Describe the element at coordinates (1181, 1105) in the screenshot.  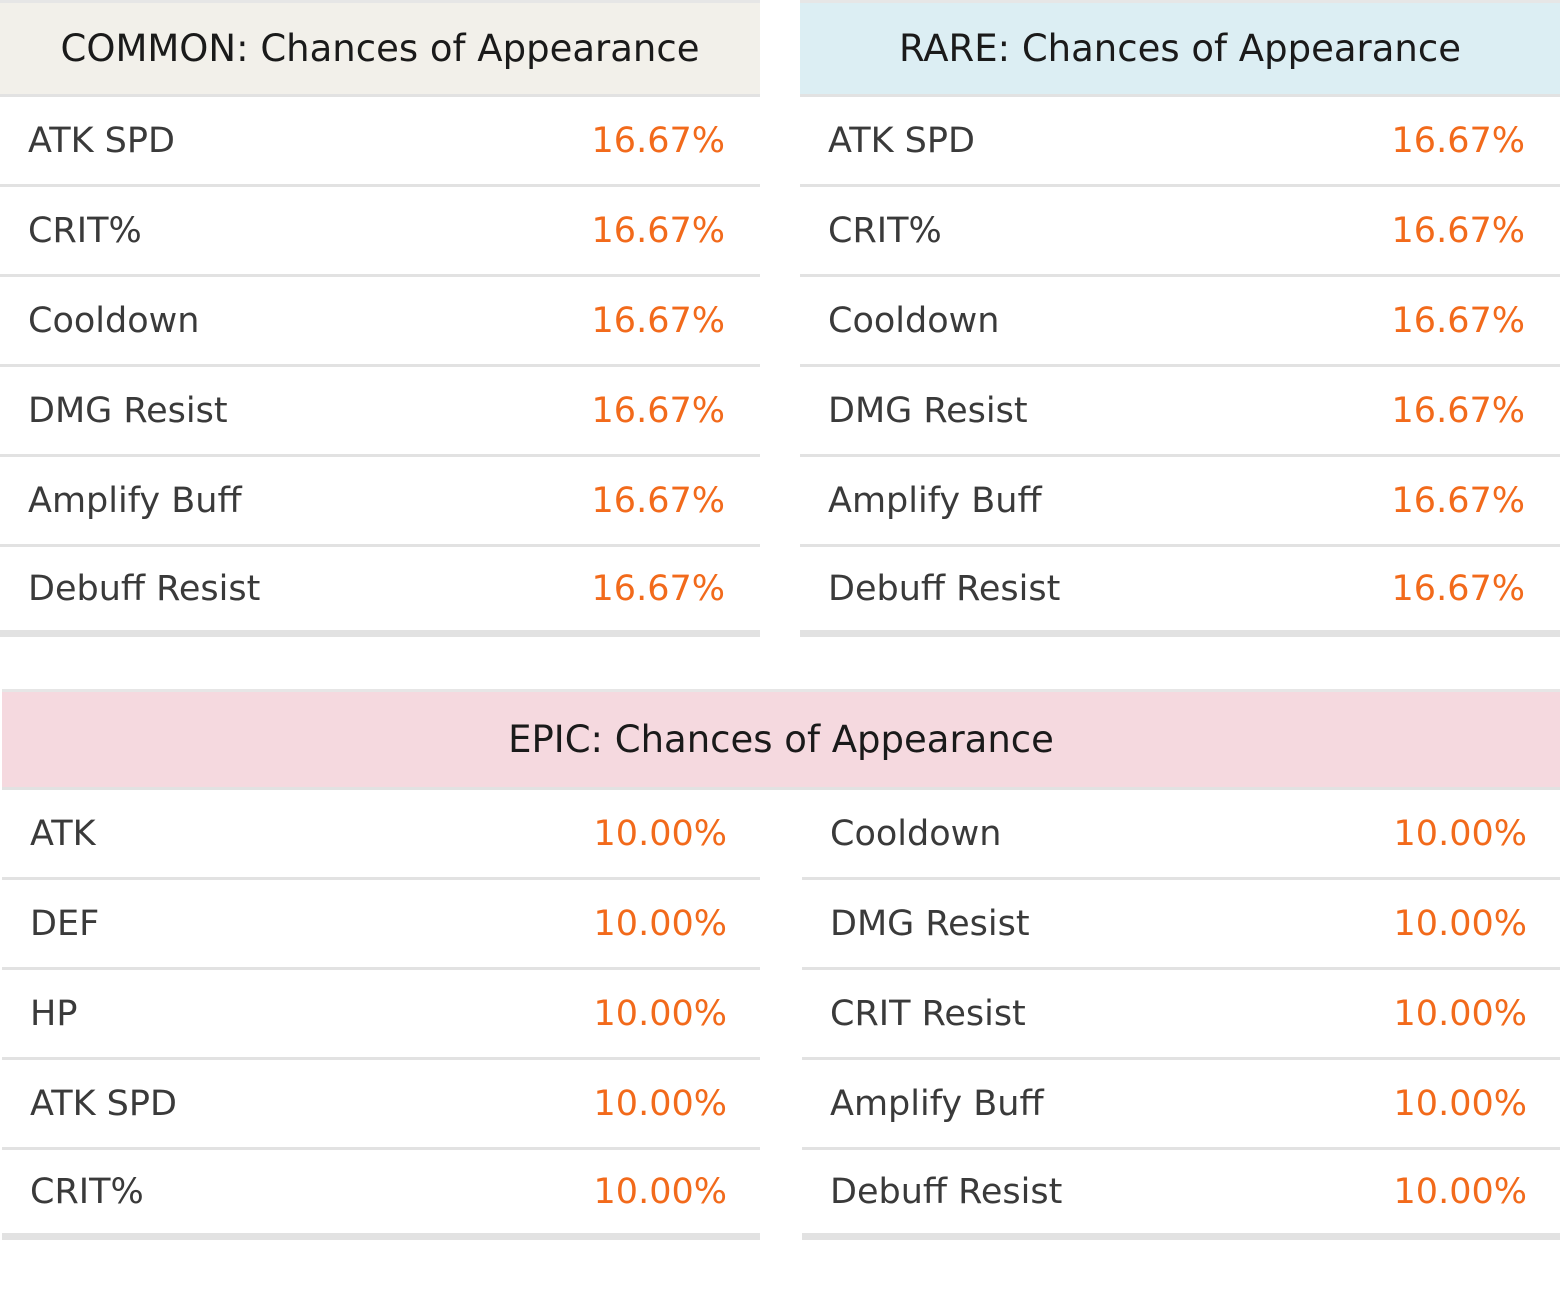
I see `table-row: Amplify Buff 10.00%` at that location.